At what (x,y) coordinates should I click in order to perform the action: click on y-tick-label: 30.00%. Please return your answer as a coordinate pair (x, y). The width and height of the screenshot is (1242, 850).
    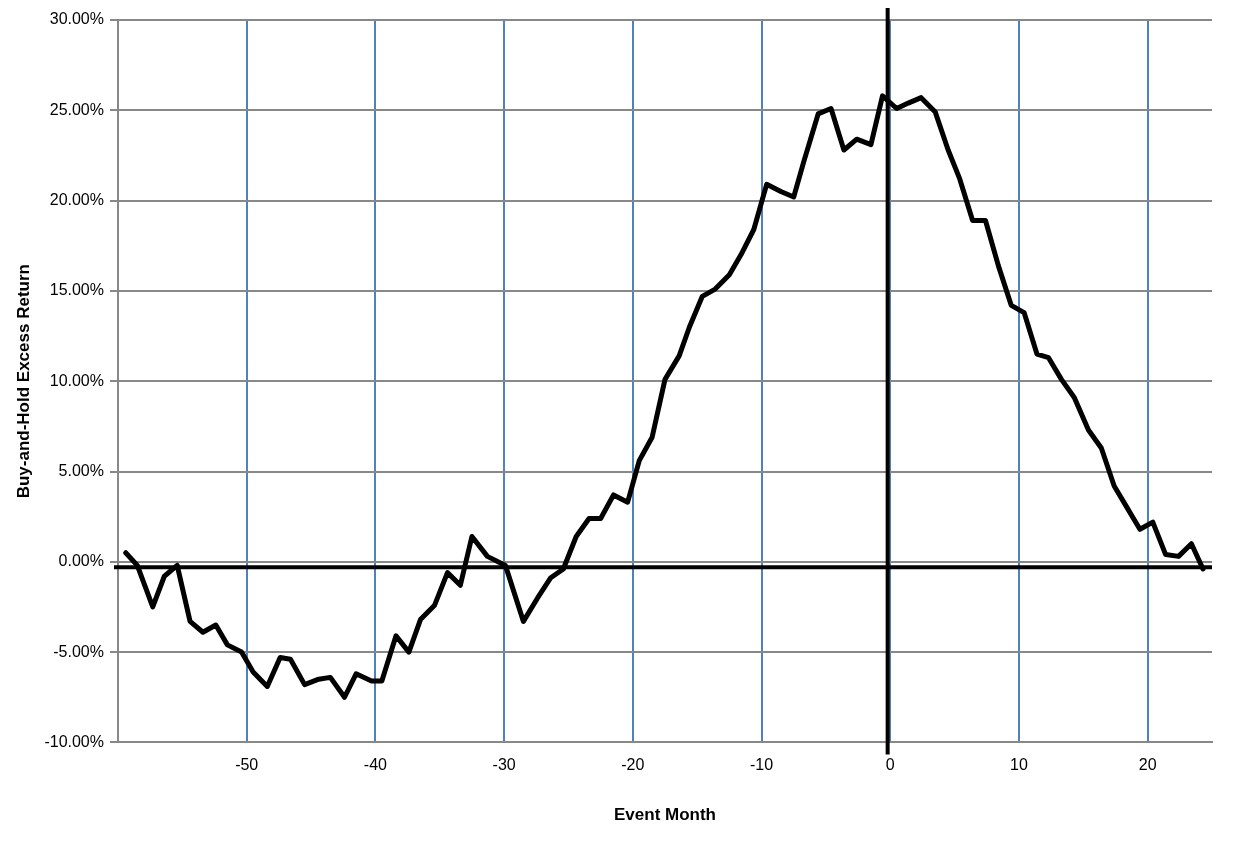
    Looking at the image, I should click on (76, 19).